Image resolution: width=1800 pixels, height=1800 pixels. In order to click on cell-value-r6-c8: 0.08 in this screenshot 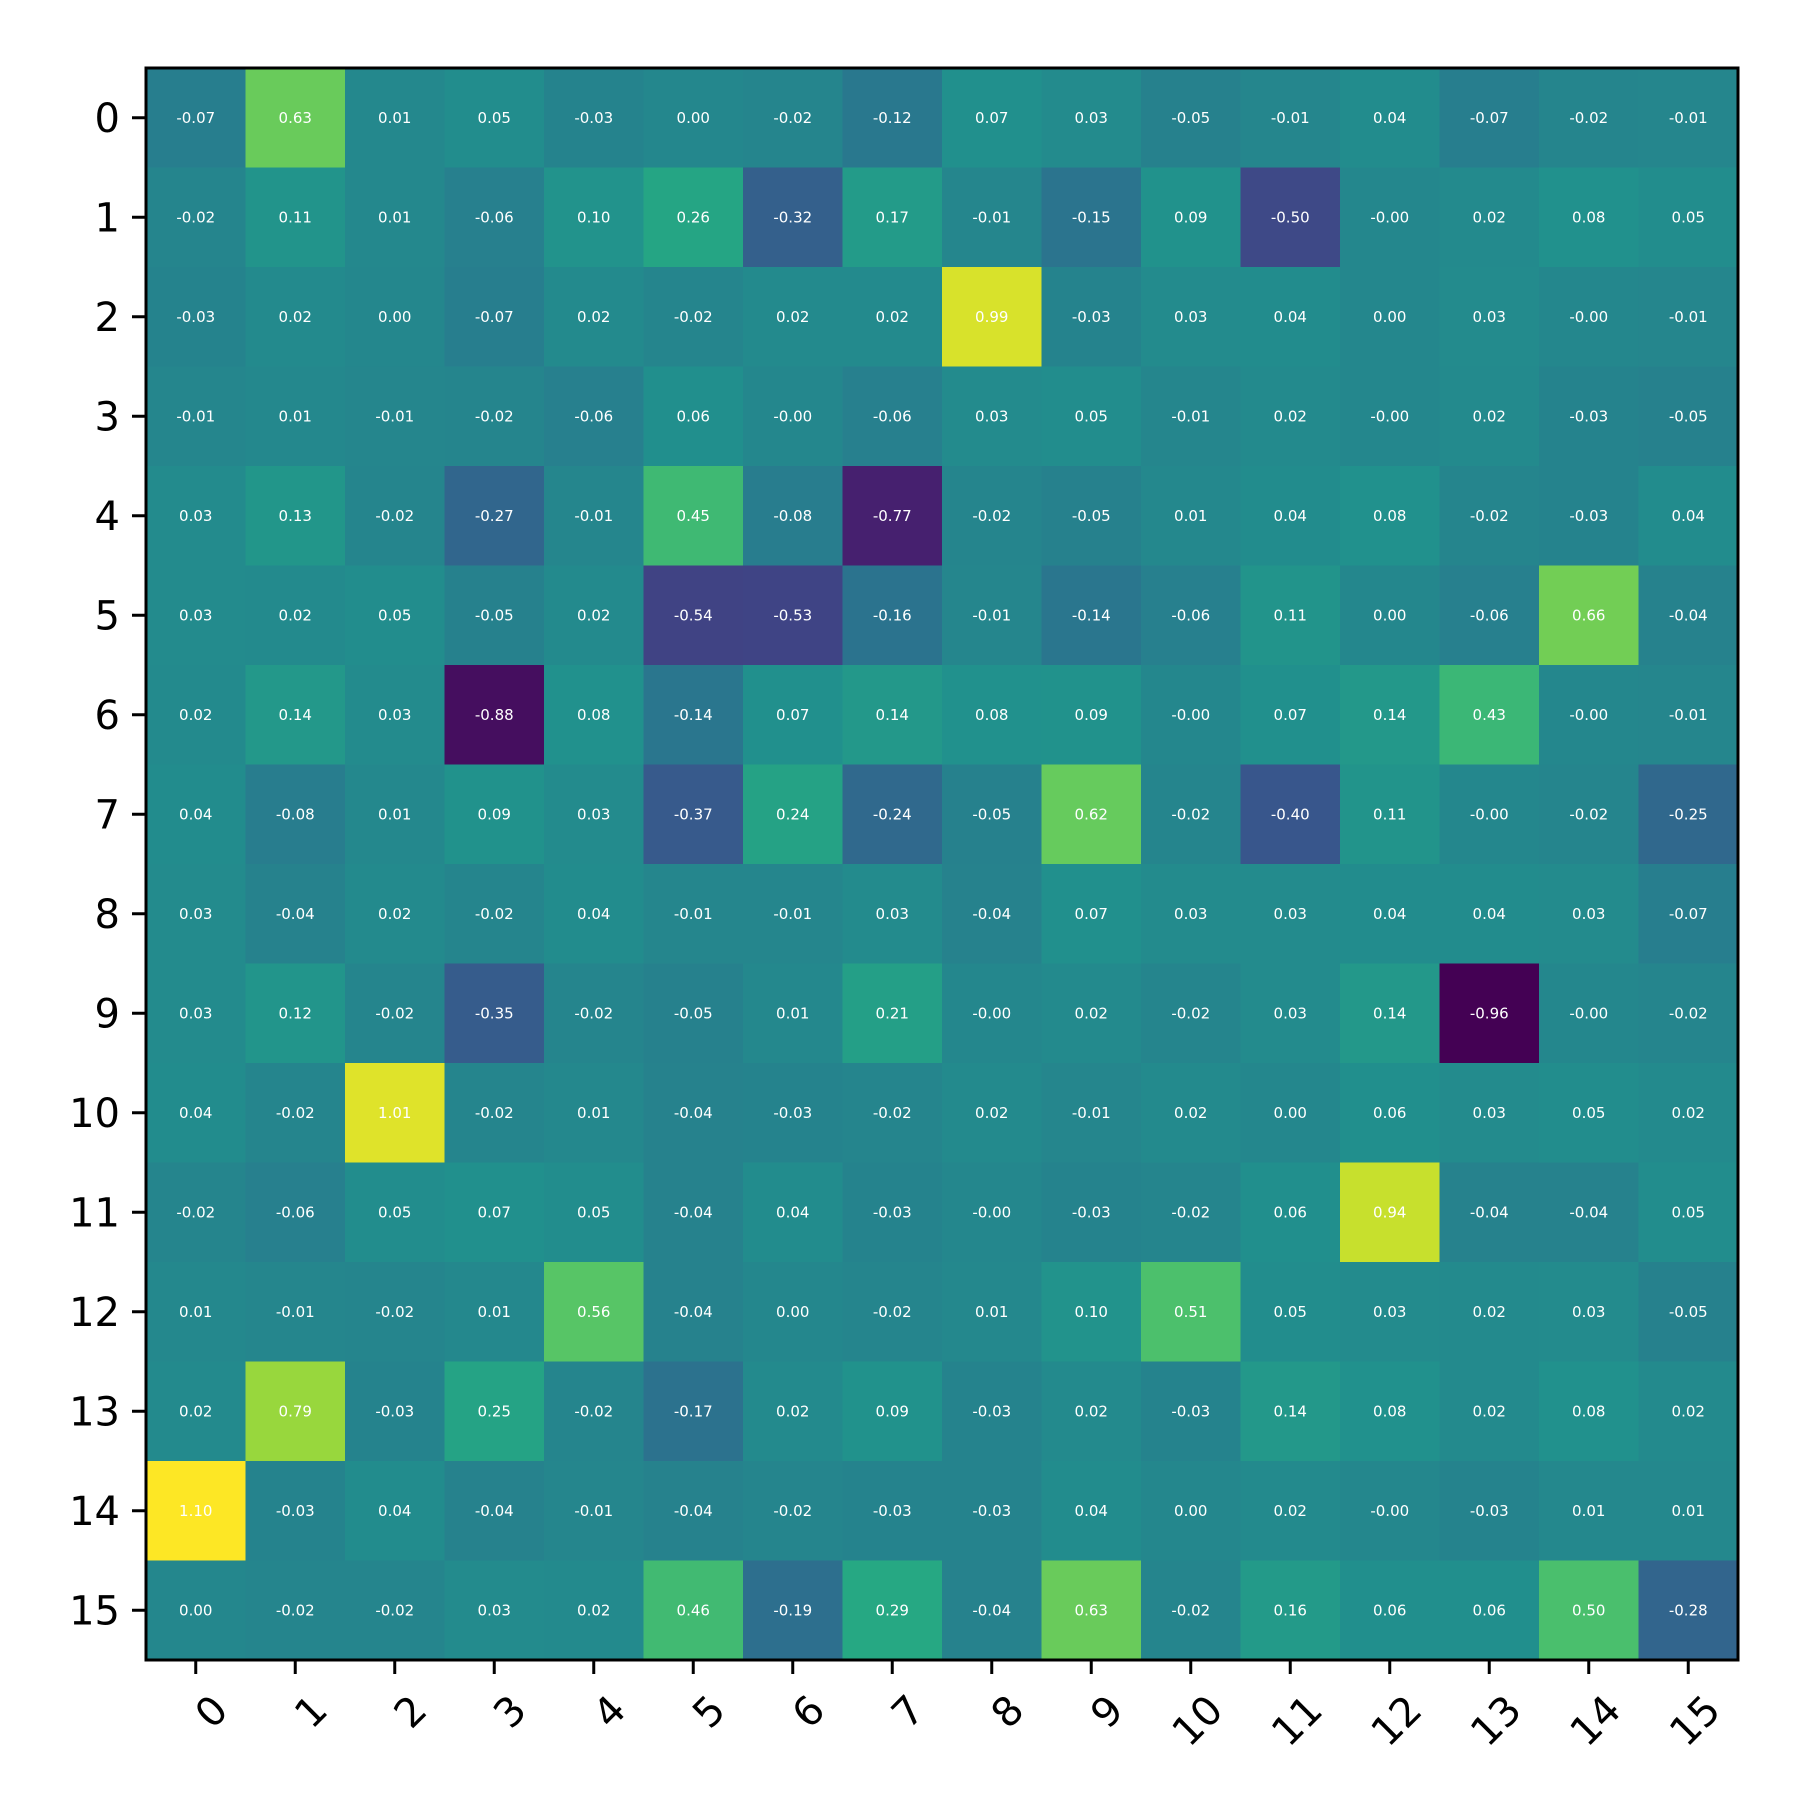, I will do `click(991, 715)`.